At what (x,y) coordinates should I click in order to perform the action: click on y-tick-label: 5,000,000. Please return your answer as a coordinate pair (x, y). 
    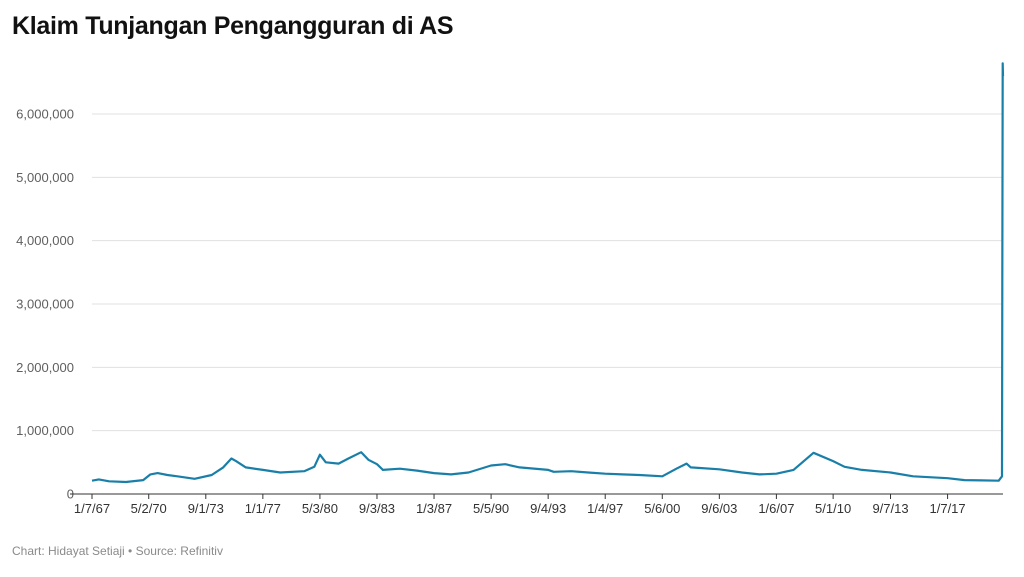
    Looking at the image, I should click on (45, 177).